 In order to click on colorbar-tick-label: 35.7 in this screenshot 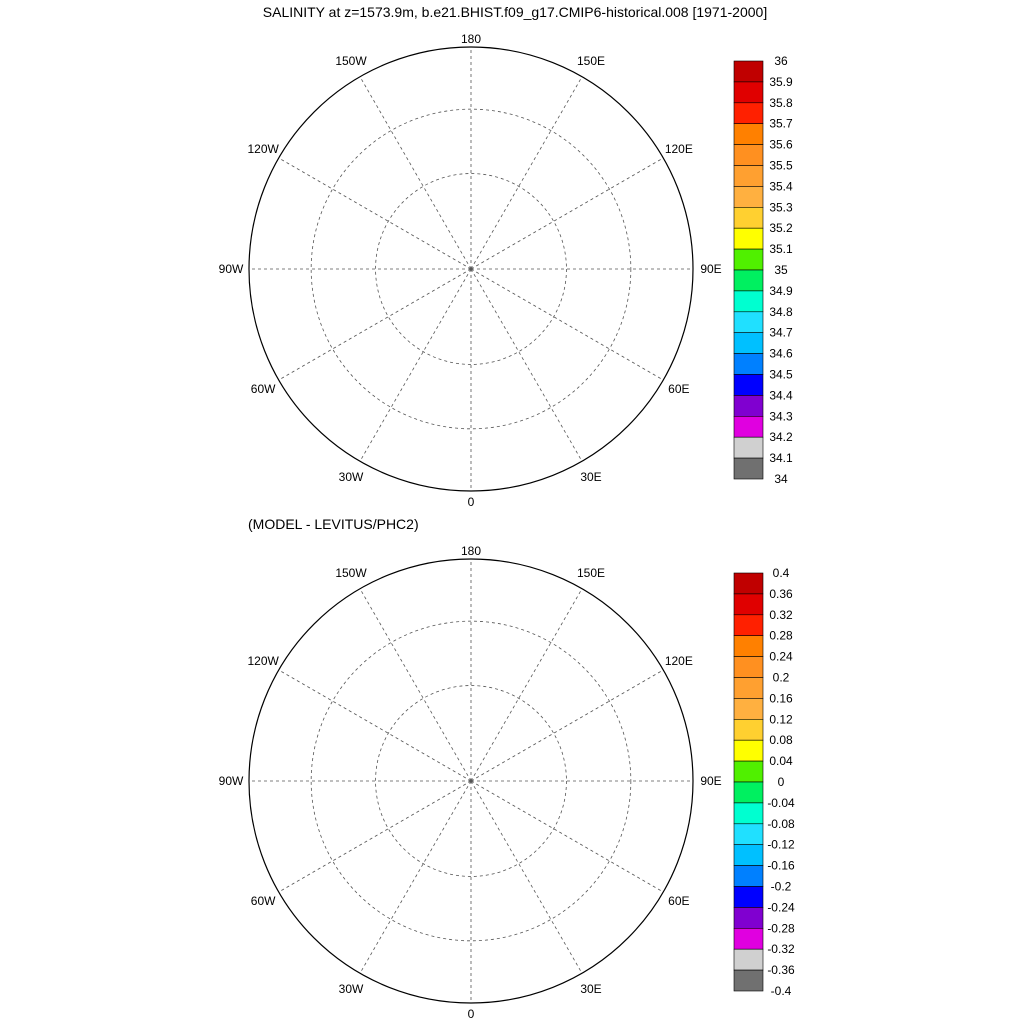, I will do `click(781, 124)`.